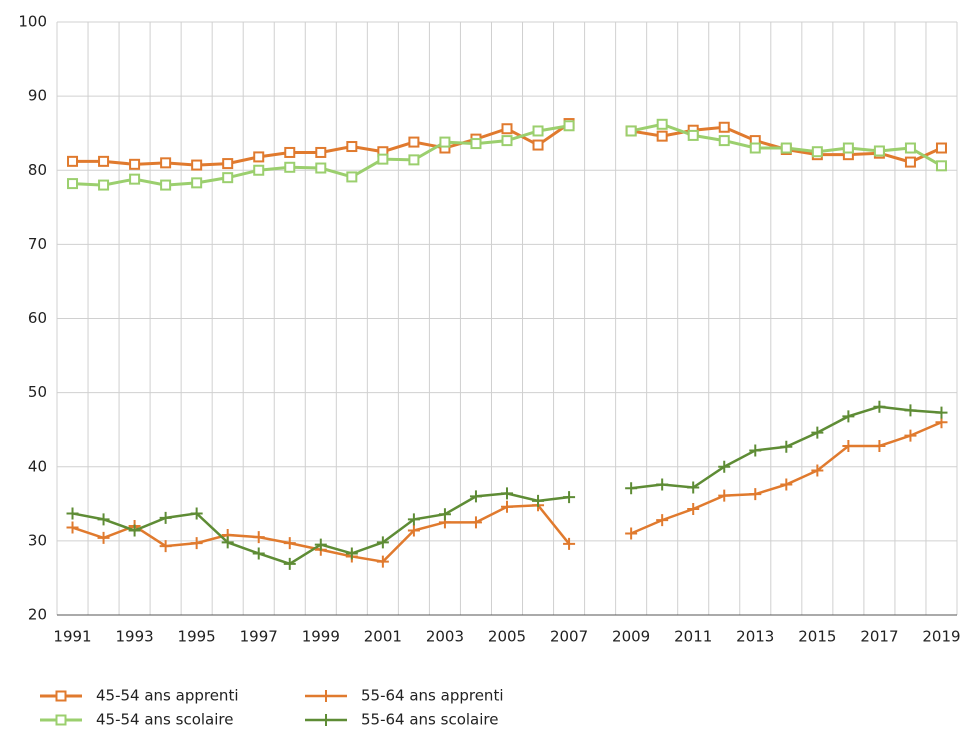  What do you see at coordinates (134, 637) in the screenshot?
I see `x-tick-label: 1993` at bounding box center [134, 637].